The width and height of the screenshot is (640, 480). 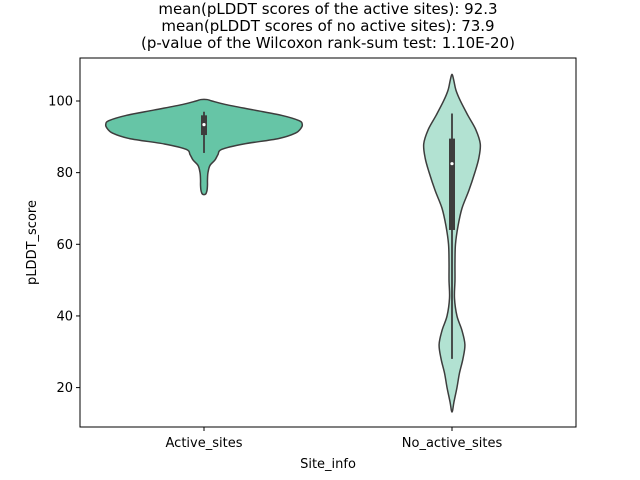 What do you see at coordinates (452, 164) in the screenshot?
I see `median-marker-no-active-sites` at bounding box center [452, 164].